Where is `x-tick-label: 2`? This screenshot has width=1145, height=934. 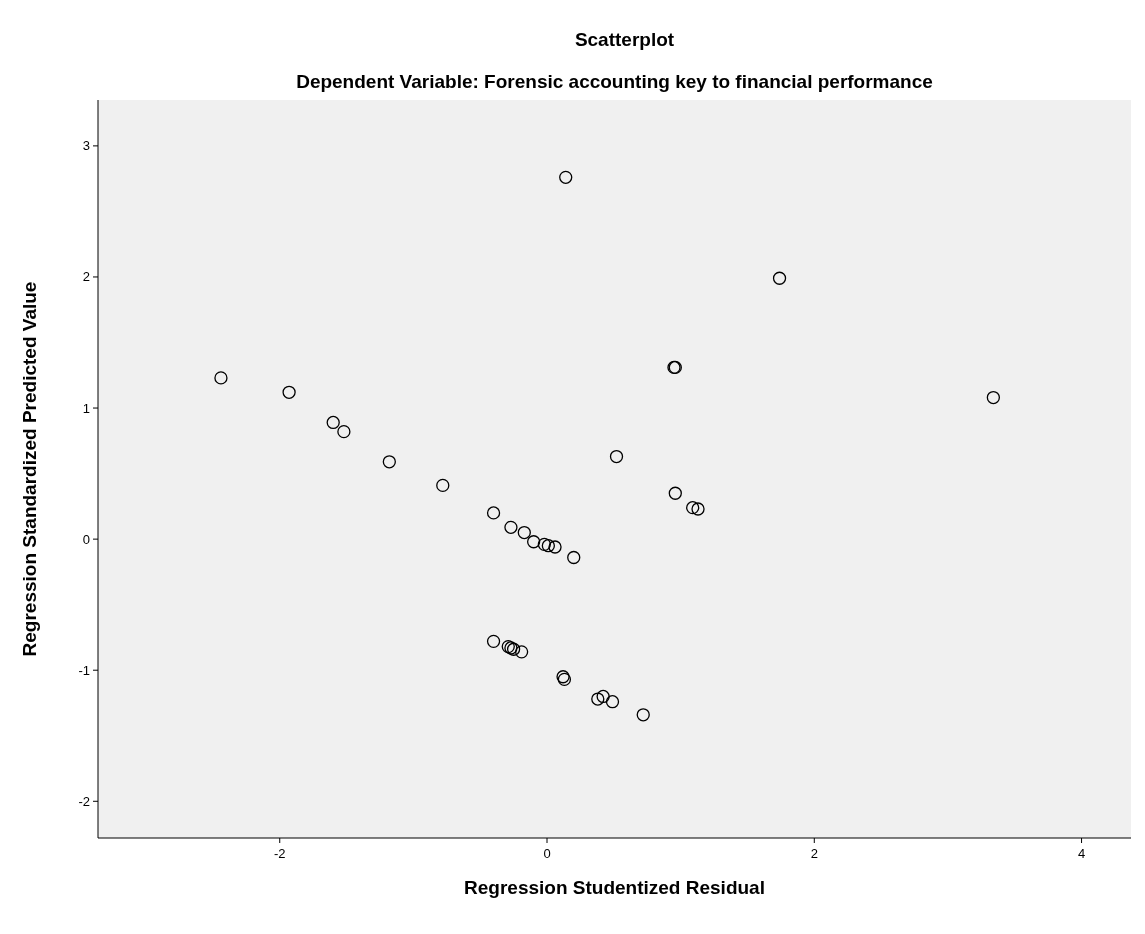
x-tick-label: 2 is located at coordinates (814, 853).